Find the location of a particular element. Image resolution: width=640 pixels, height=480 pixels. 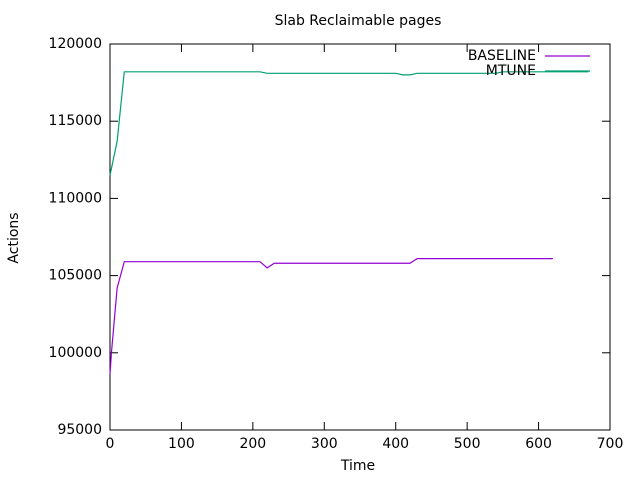

x-tick-label: 600 is located at coordinates (538, 444).